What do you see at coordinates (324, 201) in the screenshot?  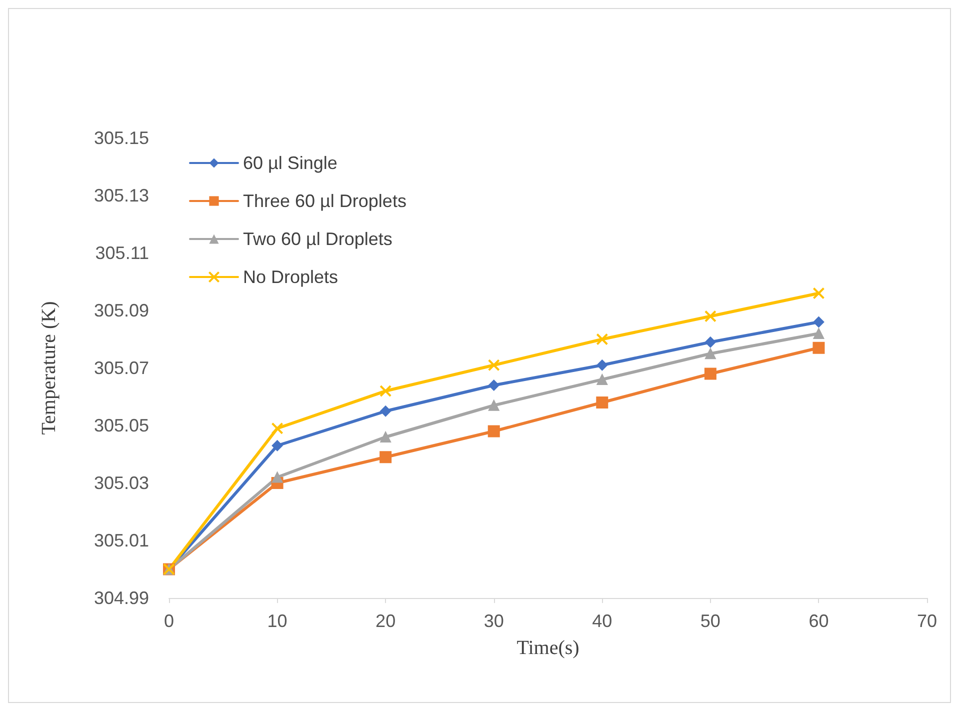 I see `legend-label: Three 60 µl Droplets` at bounding box center [324, 201].